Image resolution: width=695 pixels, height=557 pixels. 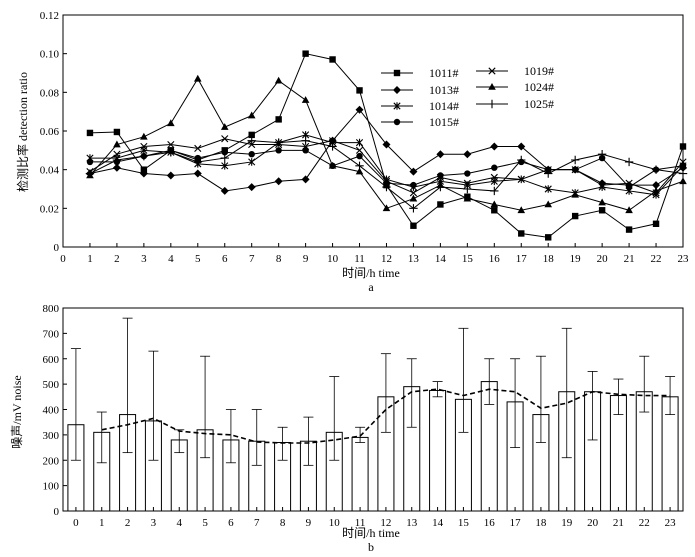 What do you see at coordinates (51, 411) in the screenshot?
I see `chart-b-ytick-label: 400` at bounding box center [51, 411].